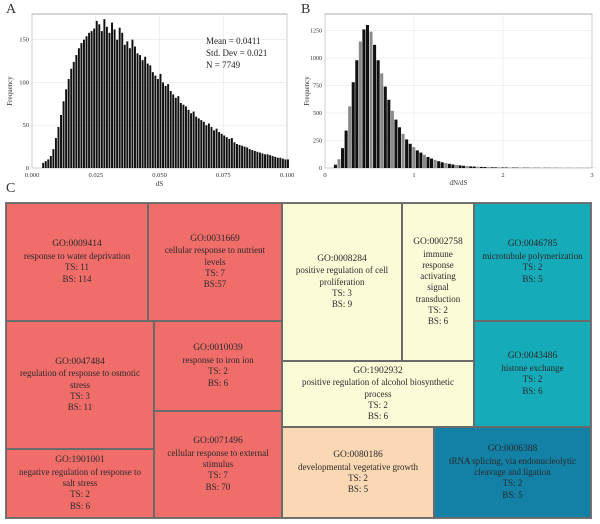 This screenshot has height=524, width=600. What do you see at coordinates (24, 40) in the screenshot?
I see `y-tick-label: 150` at bounding box center [24, 40].